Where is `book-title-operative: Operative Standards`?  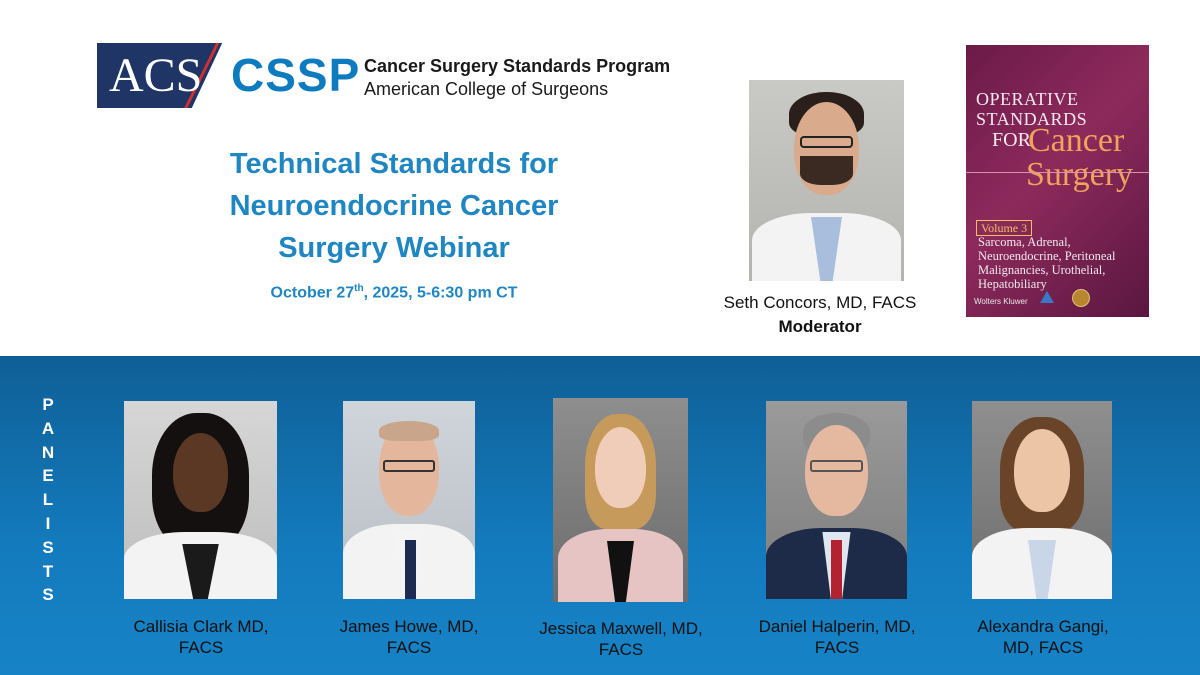
book-title-operative: Operative Standards is located at coordinates (1032, 109).